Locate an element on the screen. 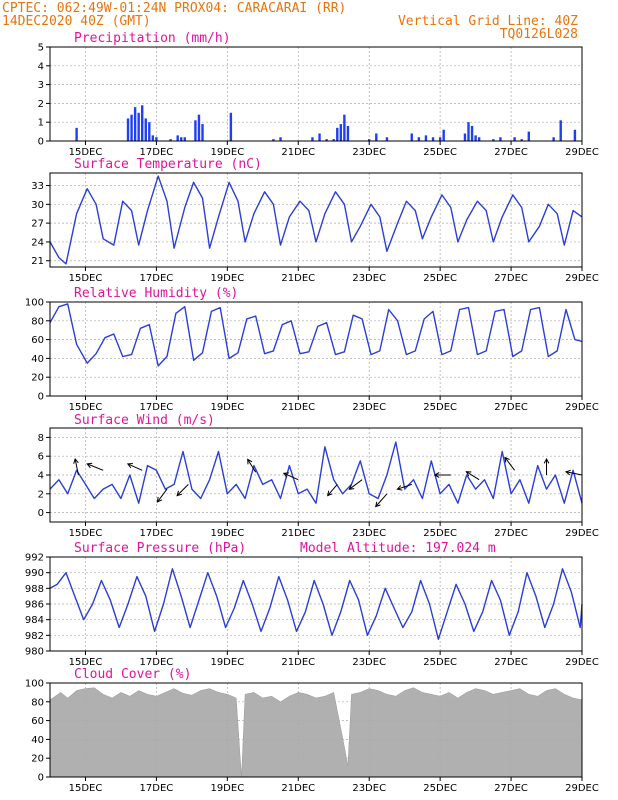 The image size is (618, 800). precip-ytick-label: 5 is located at coordinates (41, 48).